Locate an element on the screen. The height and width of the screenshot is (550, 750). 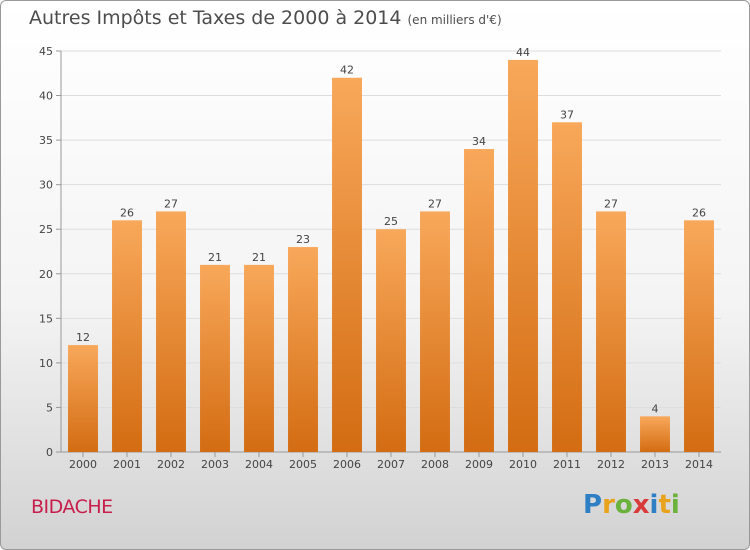
x-tick-label: 2005 is located at coordinates (303, 464).